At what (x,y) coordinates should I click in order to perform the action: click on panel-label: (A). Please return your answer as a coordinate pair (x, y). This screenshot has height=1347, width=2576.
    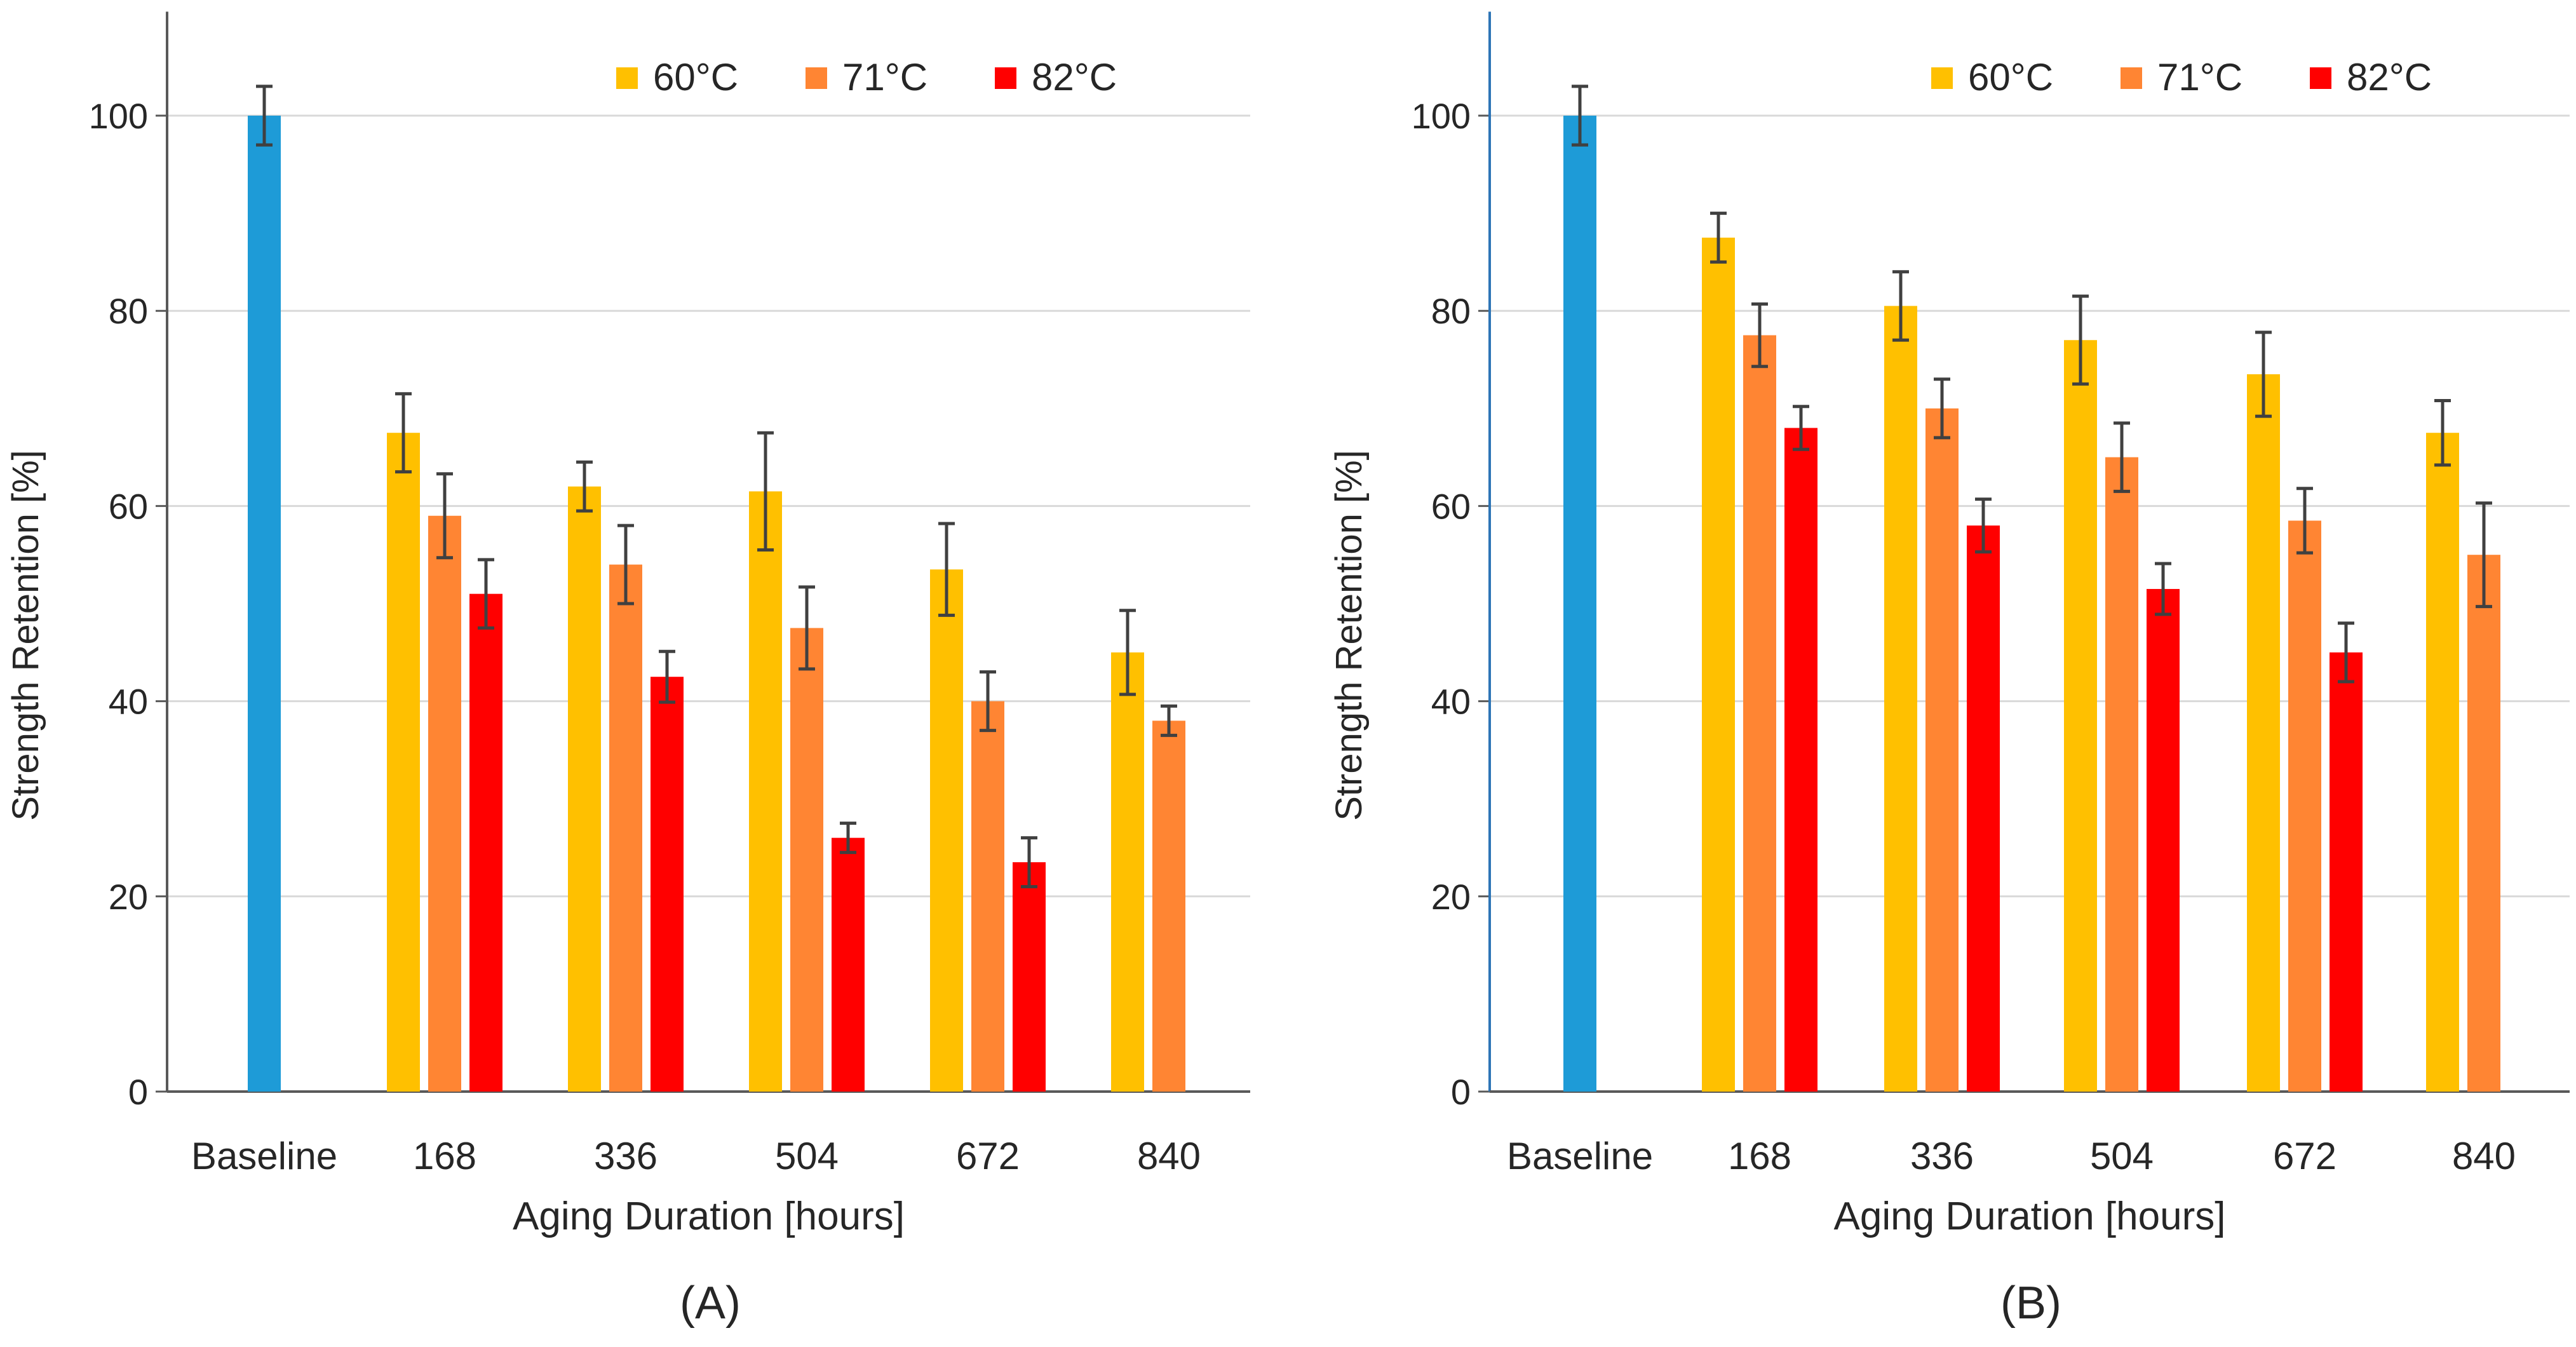
    Looking at the image, I should click on (710, 1303).